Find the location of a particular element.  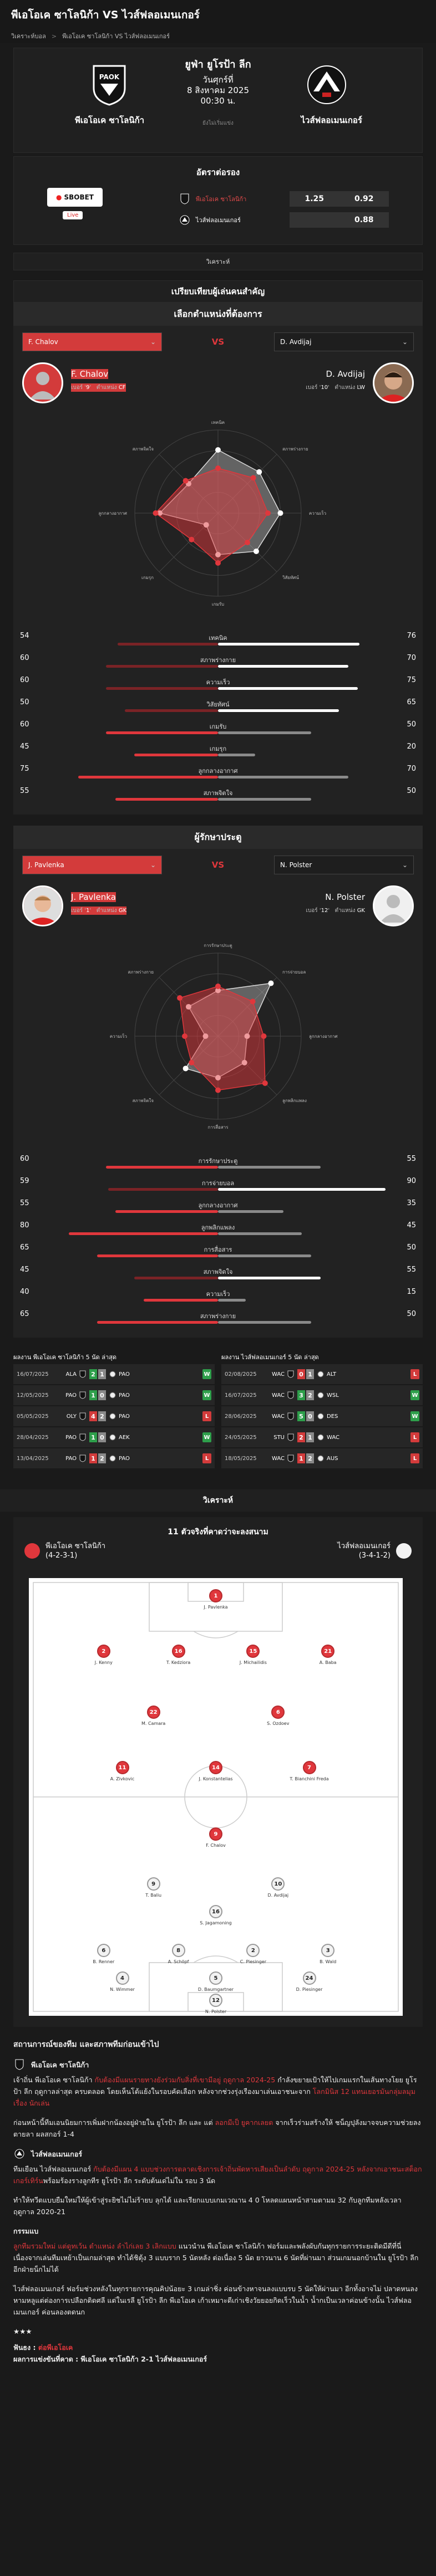

home-lineup-player: 9 F. Chalov is located at coordinates (216, 1837).